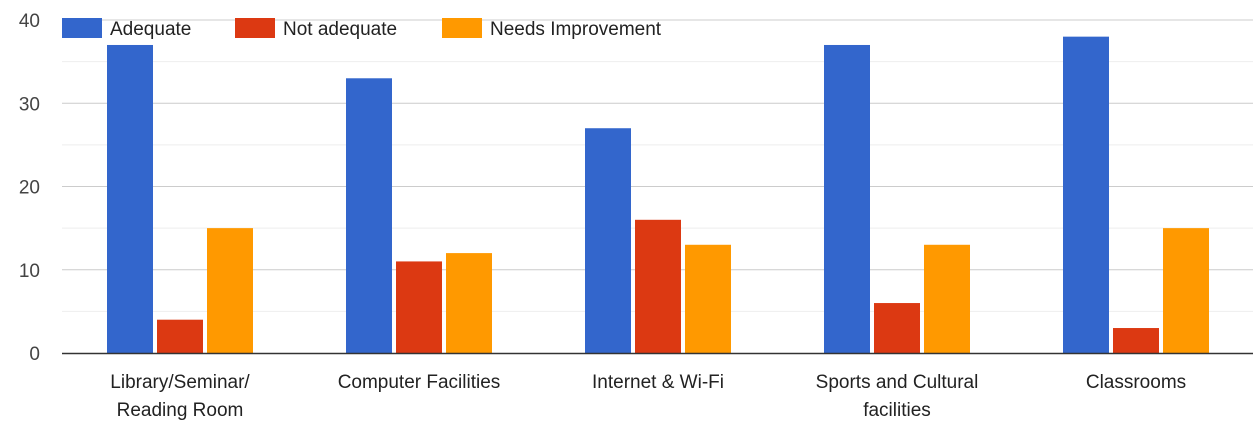  What do you see at coordinates (897, 396) in the screenshot?
I see `x-category-label: Sports and Cultural facilities` at bounding box center [897, 396].